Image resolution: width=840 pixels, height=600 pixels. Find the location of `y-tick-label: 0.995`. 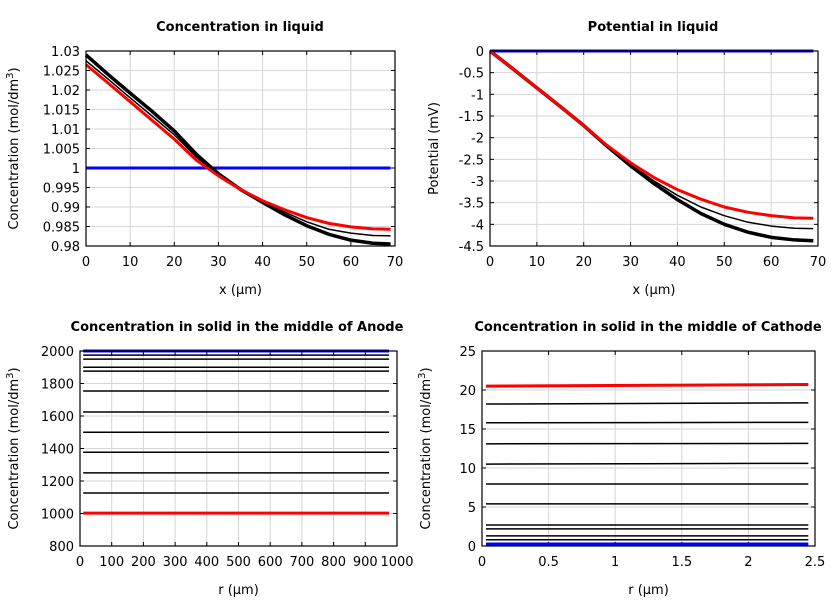

y-tick-label: 0.995 is located at coordinates (61, 189).